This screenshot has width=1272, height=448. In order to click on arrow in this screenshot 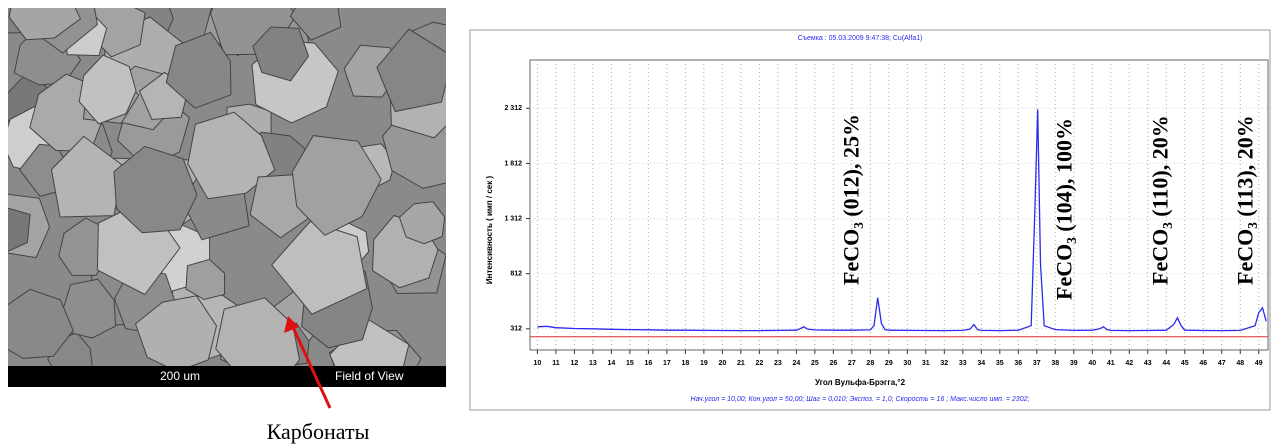, I will do `click(311, 366)`.